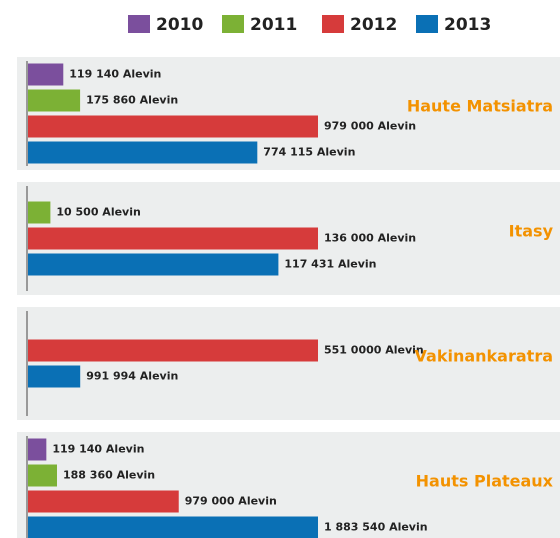 The image size is (560, 538). I want to click on legend-label: 2010, so click(179, 25).